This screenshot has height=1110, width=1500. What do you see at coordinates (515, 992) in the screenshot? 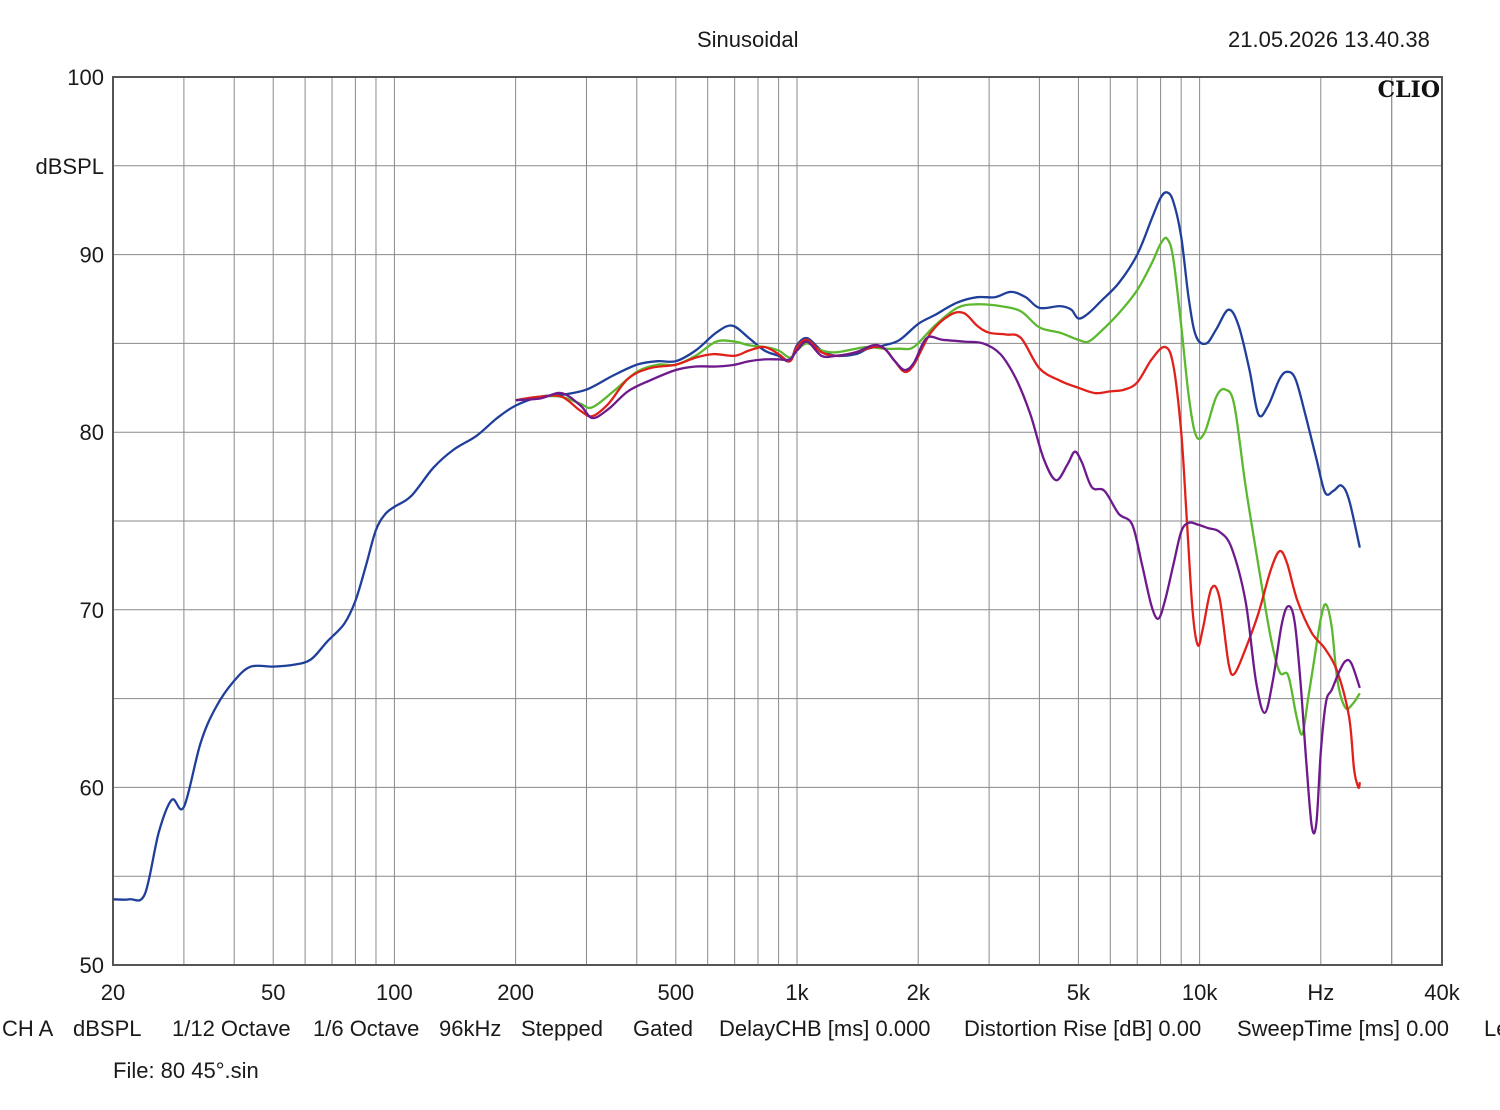
I see `x-tick-label: 200` at bounding box center [515, 992].